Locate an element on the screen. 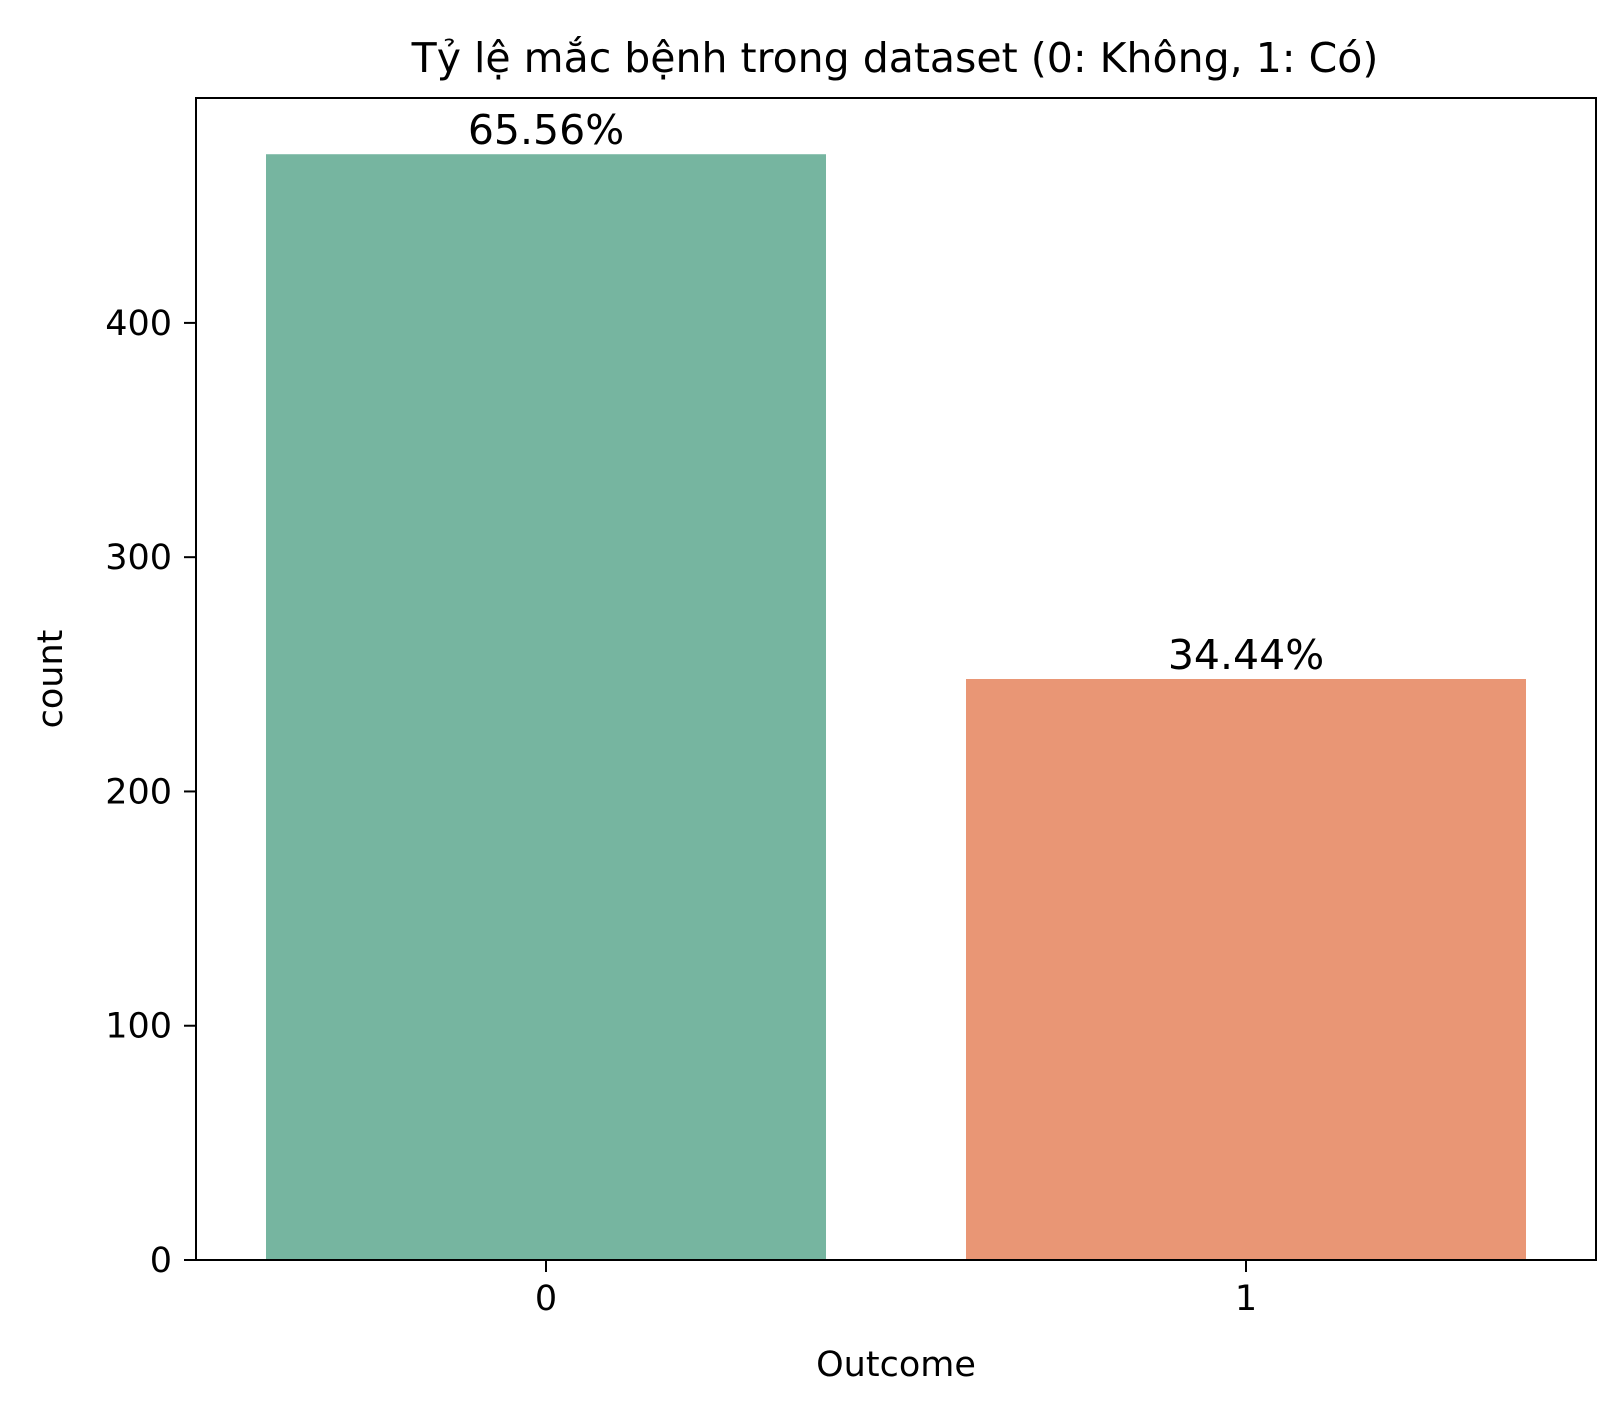 Image resolution: width=1620 pixels, height=1409 pixels. x-tick-label-0: 0 is located at coordinates (546, 1299).